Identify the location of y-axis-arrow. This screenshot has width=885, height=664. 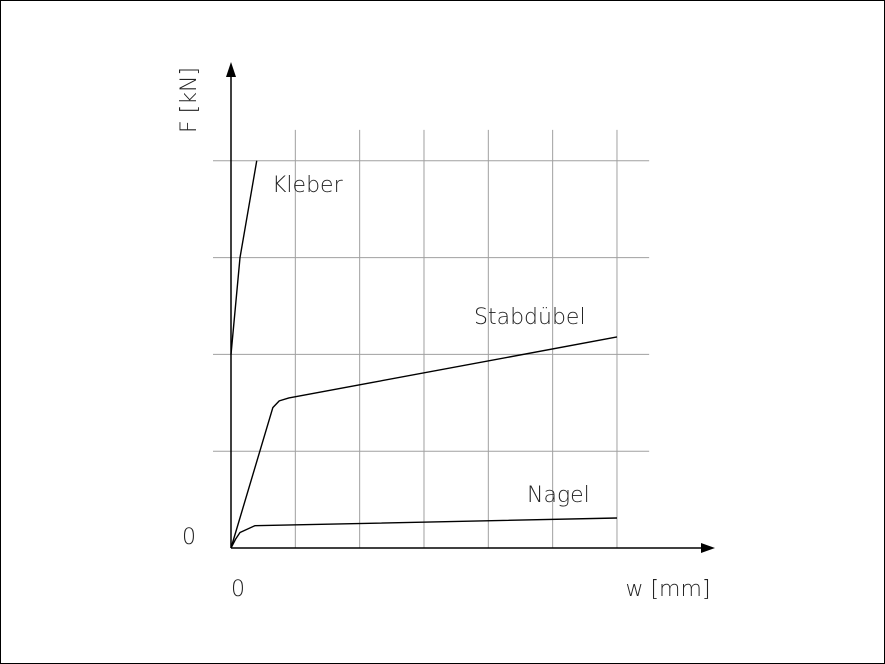
(231, 69).